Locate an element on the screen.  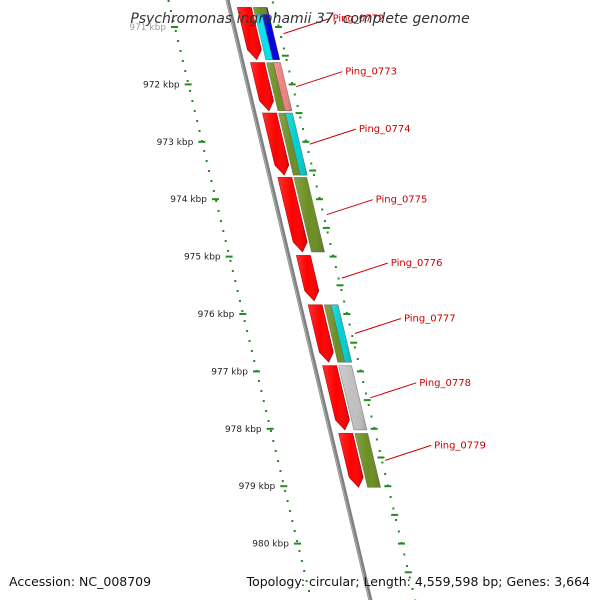
gene-label: Ping_0774 is located at coordinates (385, 129).